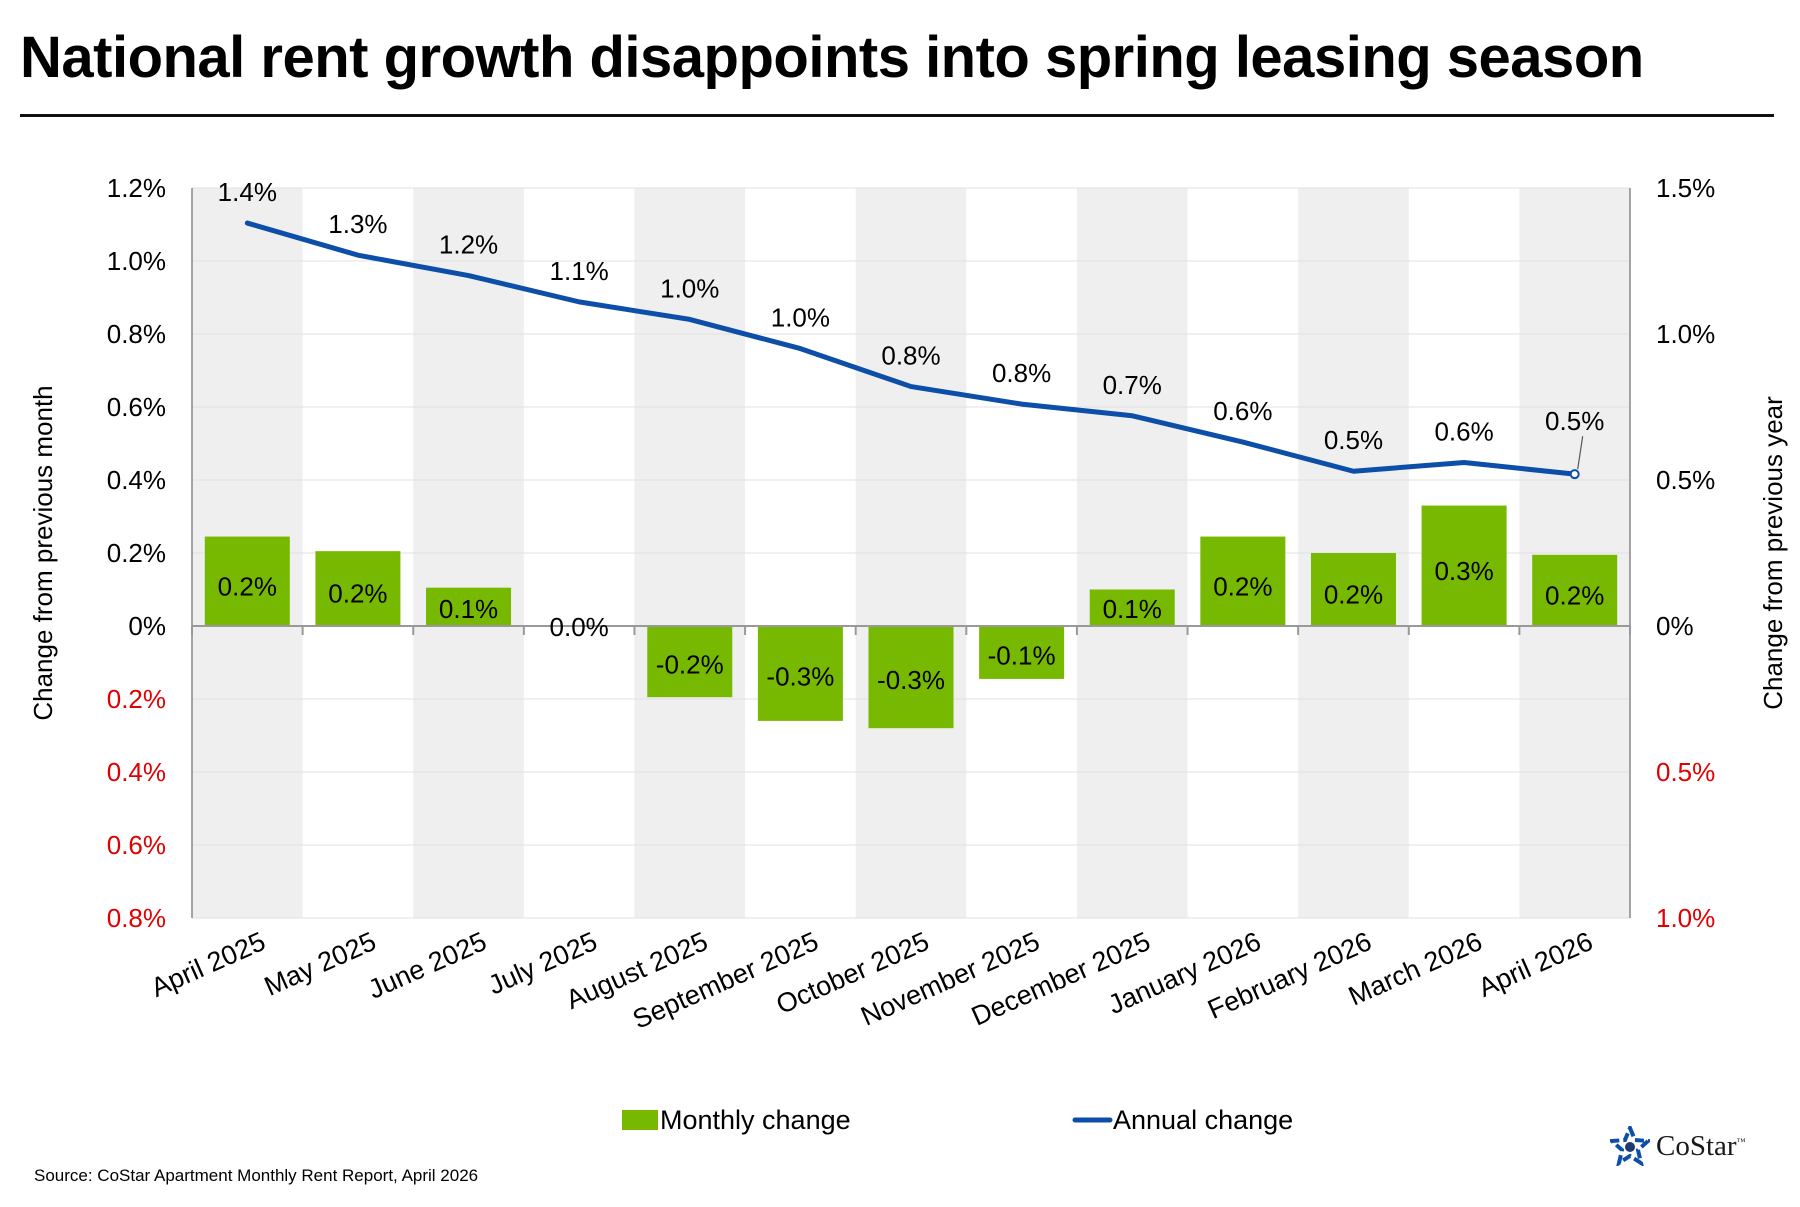 Image resolution: width=1800 pixels, height=1207 pixels. What do you see at coordinates (1203, 1120) in the screenshot?
I see `legend-label-annual: Annual change` at bounding box center [1203, 1120].